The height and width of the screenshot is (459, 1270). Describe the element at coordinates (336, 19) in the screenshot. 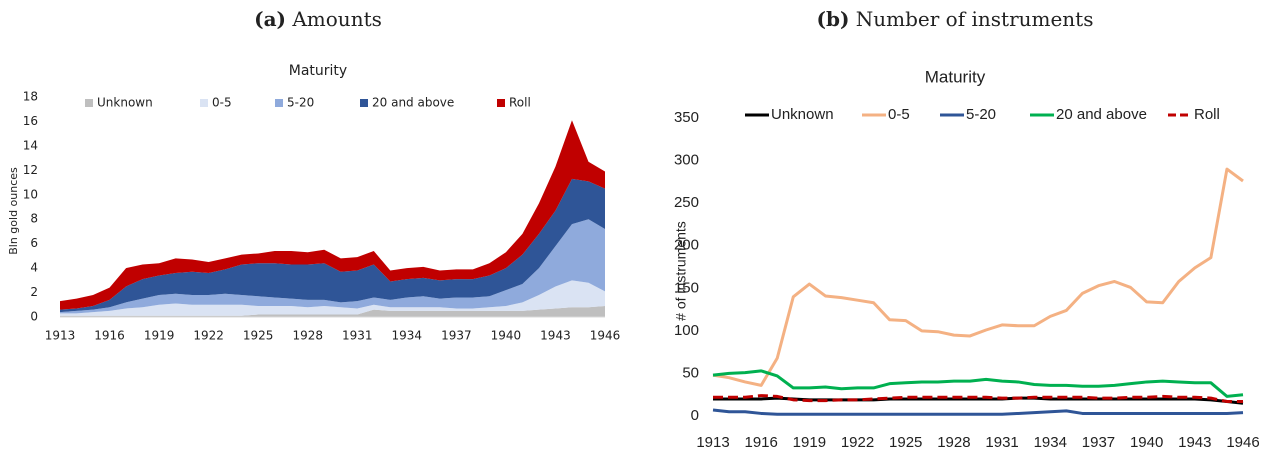

I see `panel-title: Amounts` at that location.